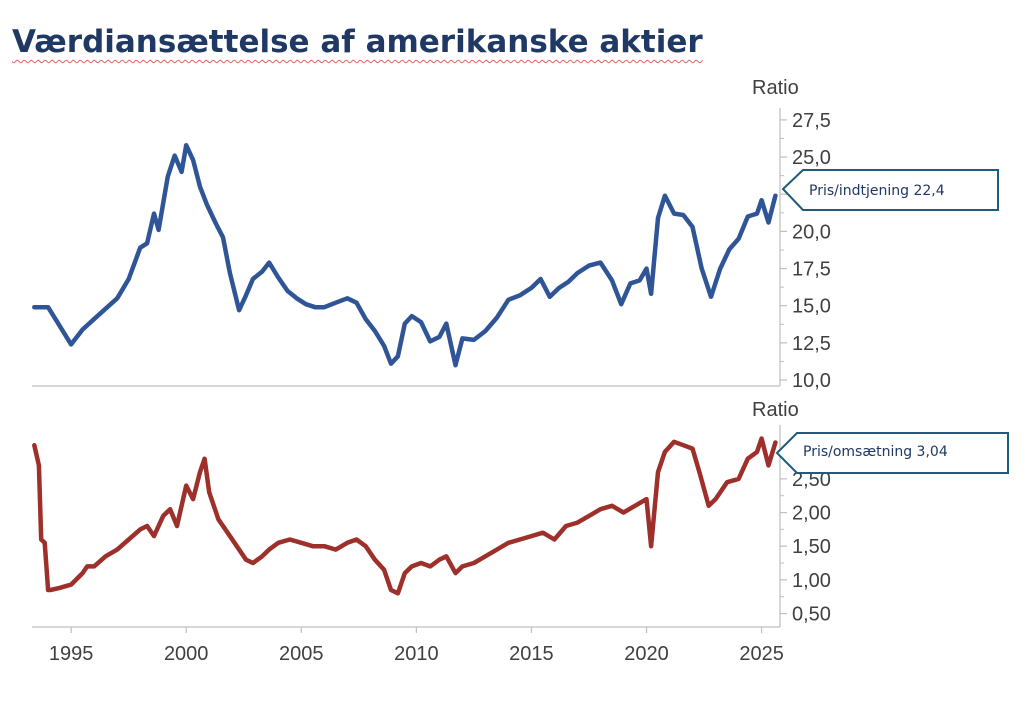 The image size is (1030, 704). Describe the element at coordinates (811, 615) in the screenshot. I see `ps-y-tick-label: 0,50` at that location.